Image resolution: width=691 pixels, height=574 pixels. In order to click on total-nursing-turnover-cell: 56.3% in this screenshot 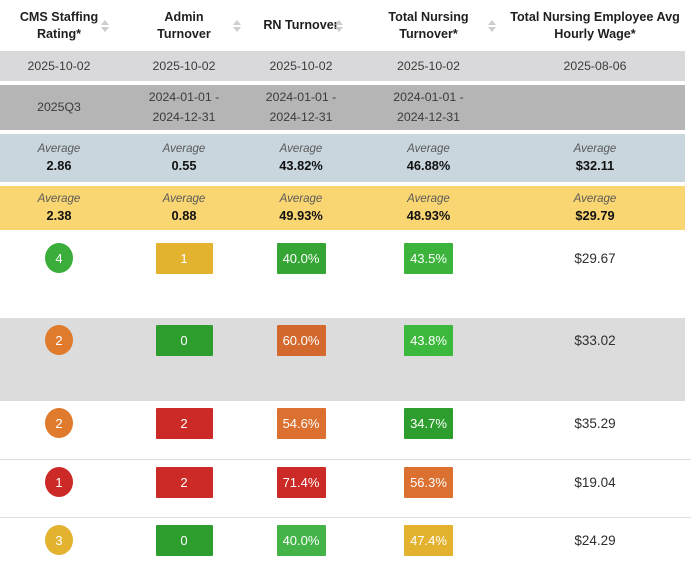, I will do `click(428, 488)`.